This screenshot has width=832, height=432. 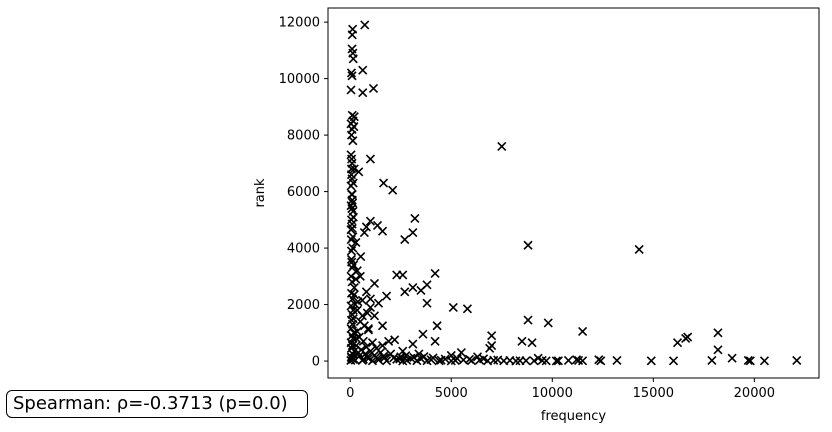 I want to click on x-tick-label: 0, so click(x=350, y=393).